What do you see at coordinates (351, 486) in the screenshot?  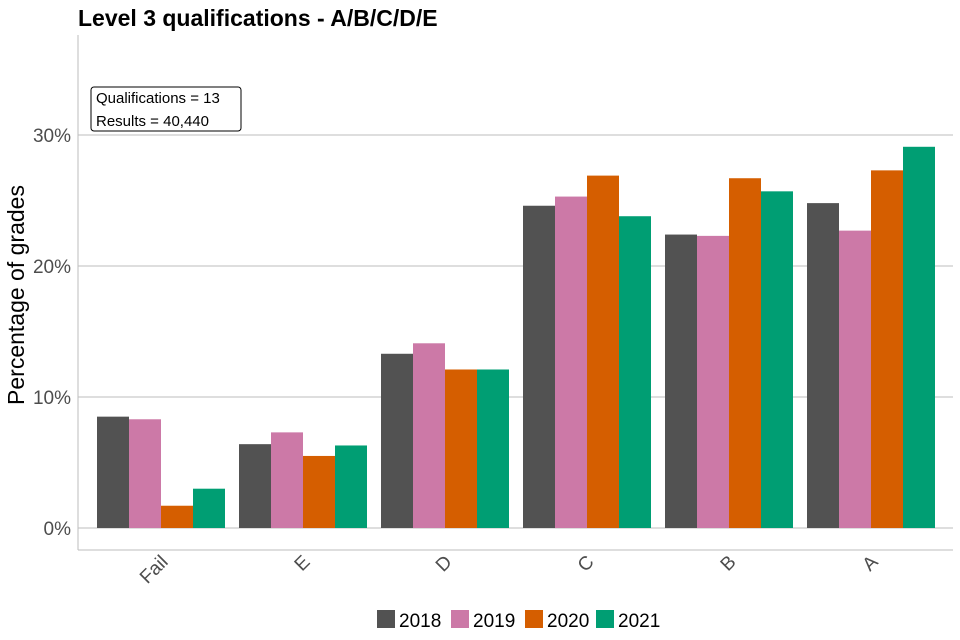 I see `bar-e-2021` at bounding box center [351, 486].